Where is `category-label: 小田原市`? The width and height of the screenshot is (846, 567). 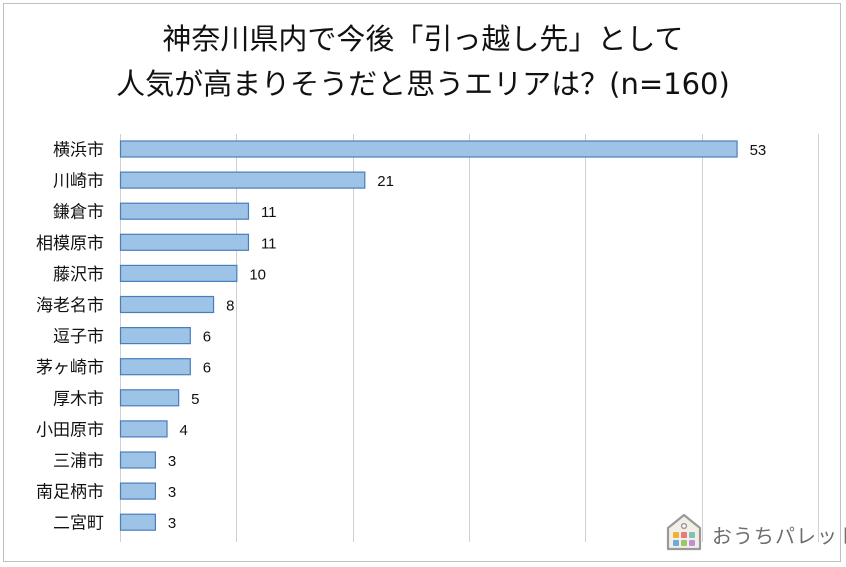
category-label: 小田原市 is located at coordinates (70, 430).